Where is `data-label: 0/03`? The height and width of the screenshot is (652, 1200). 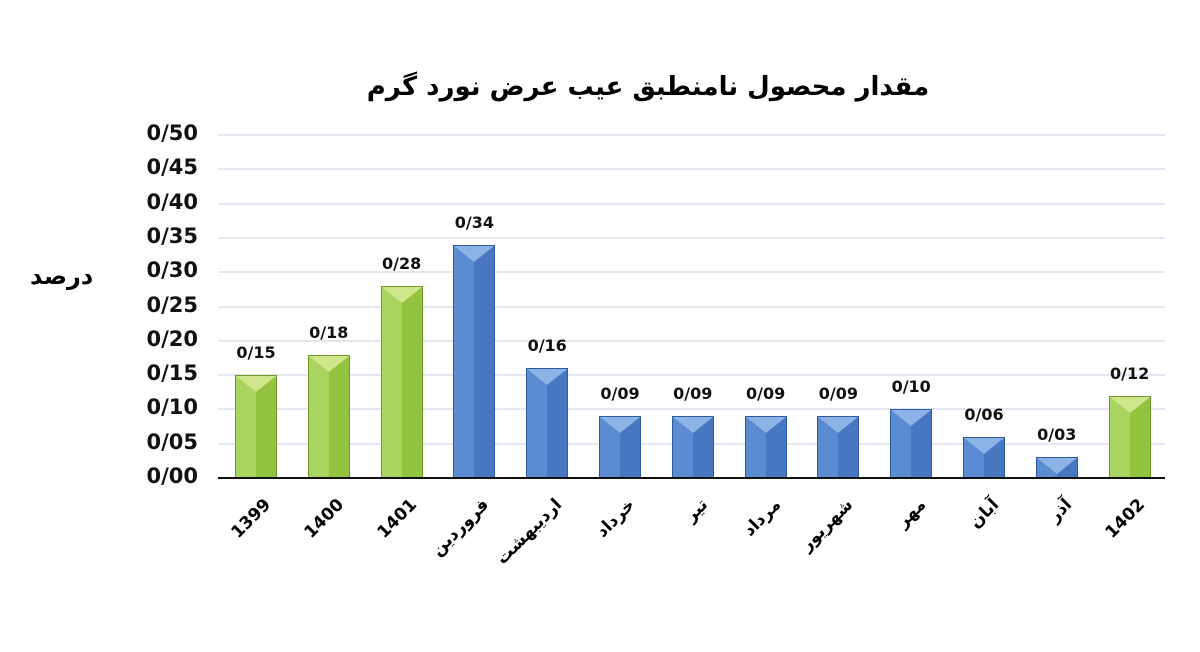
data-label: 0/03 is located at coordinates (1057, 435).